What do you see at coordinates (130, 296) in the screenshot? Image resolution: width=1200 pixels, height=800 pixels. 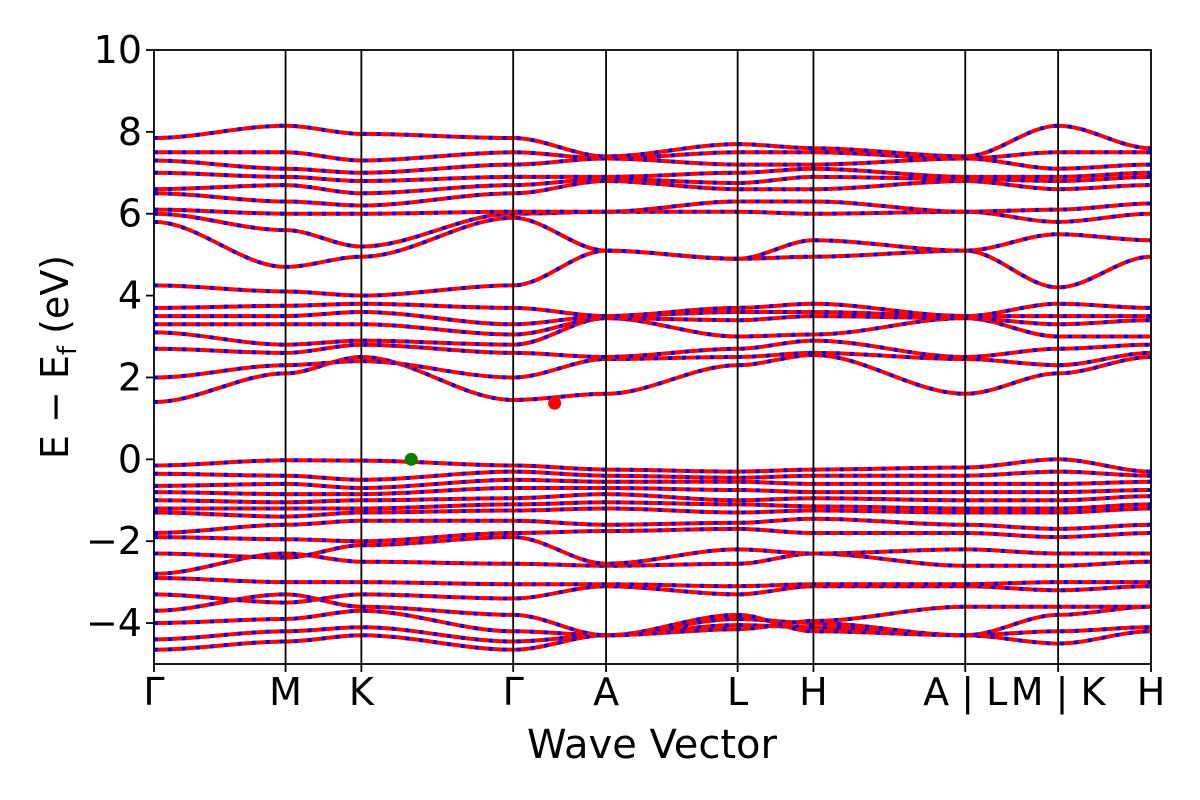 I see `y-tick-label: 4` at bounding box center [130, 296].